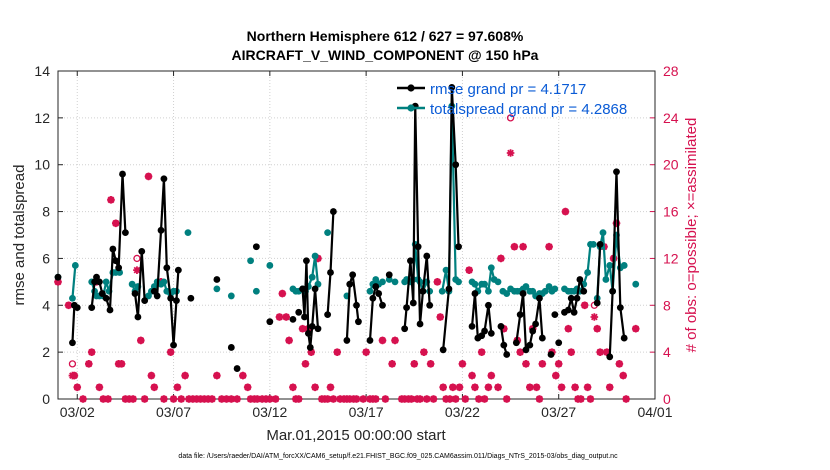 Image resolution: width=830 pixels, height=470 pixels. What do you see at coordinates (671, 165) in the screenshot?
I see `y2-tick-label: 20` at bounding box center [671, 165].